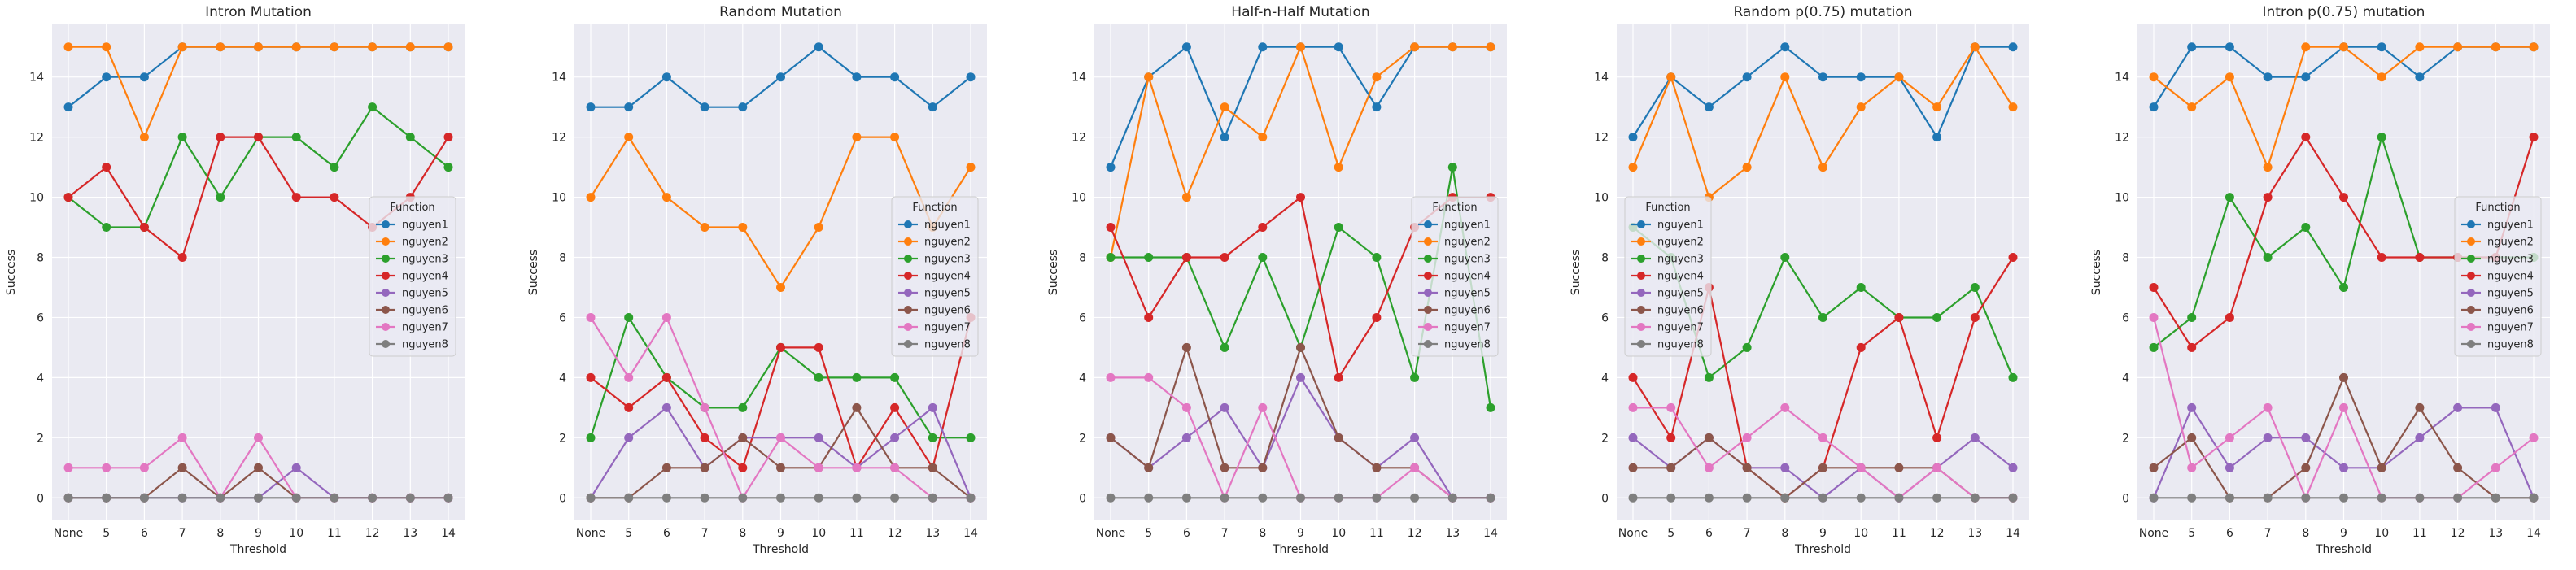 This screenshot has width=2576, height=570. Describe the element at coordinates (2510, 260) in the screenshot. I see `legend-label: nguyen3` at that location.